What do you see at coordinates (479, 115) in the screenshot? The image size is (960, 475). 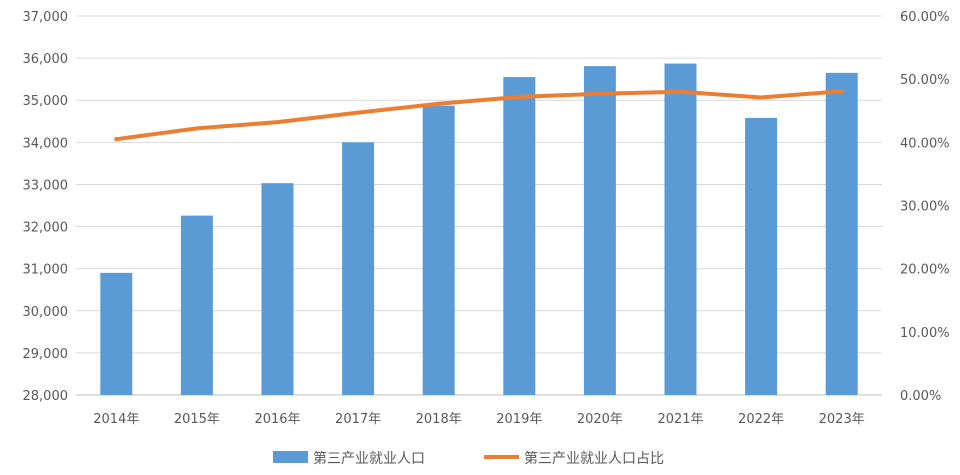 I see `line-series` at bounding box center [479, 115].